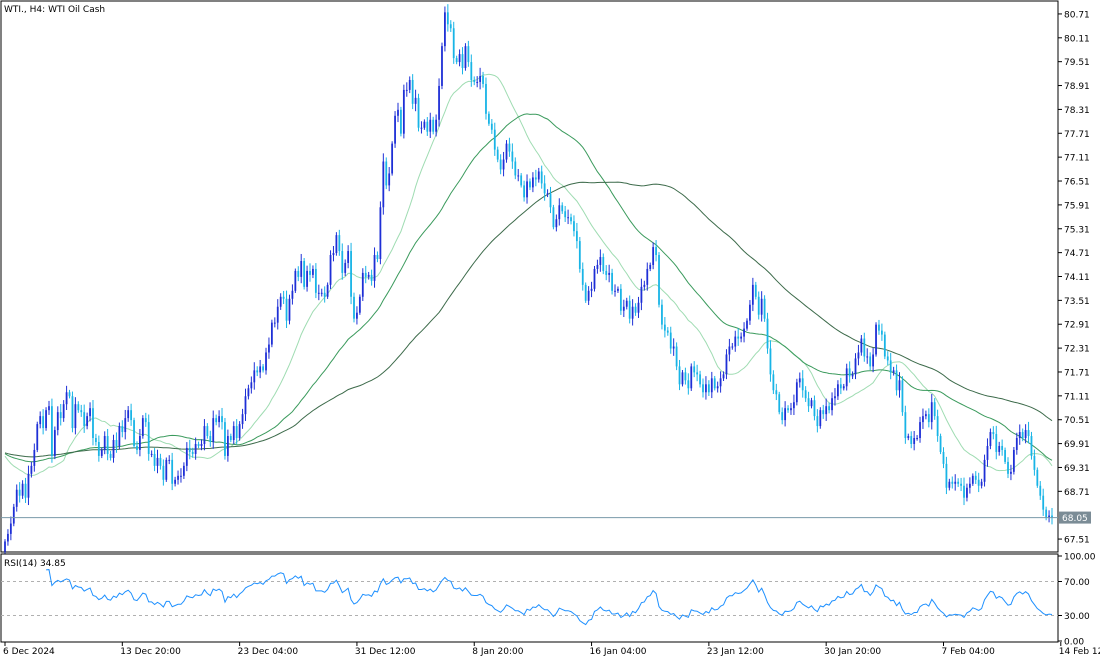 This screenshot has height=660, width=1100. What do you see at coordinates (1077, 326) in the screenshot?
I see `y-tick-label: 72.91` at bounding box center [1077, 326].